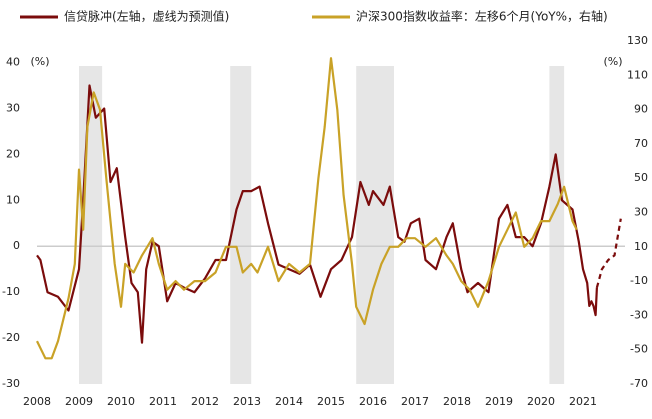 This screenshot has width=652, height=419. Describe the element at coordinates (146, 16) in the screenshot. I see `legend-label: 信贷脉冲(左轴，虚线为预测值)` at that location.